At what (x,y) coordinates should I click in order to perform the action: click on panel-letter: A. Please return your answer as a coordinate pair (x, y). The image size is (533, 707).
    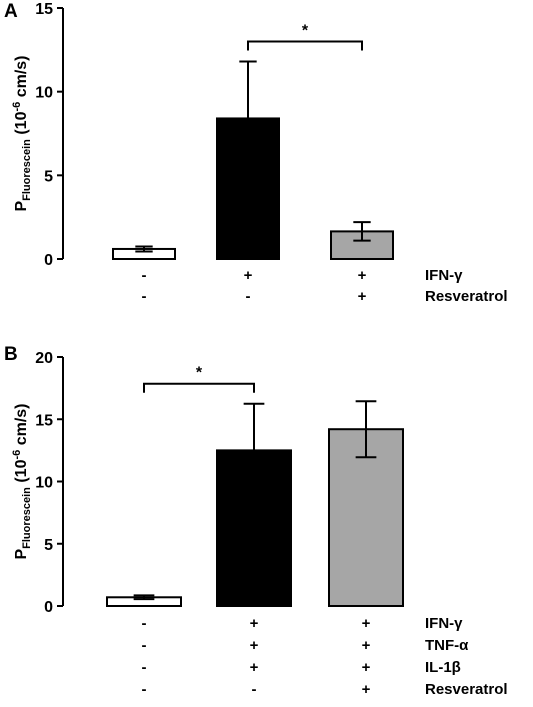
    Looking at the image, I should click on (11, 11).